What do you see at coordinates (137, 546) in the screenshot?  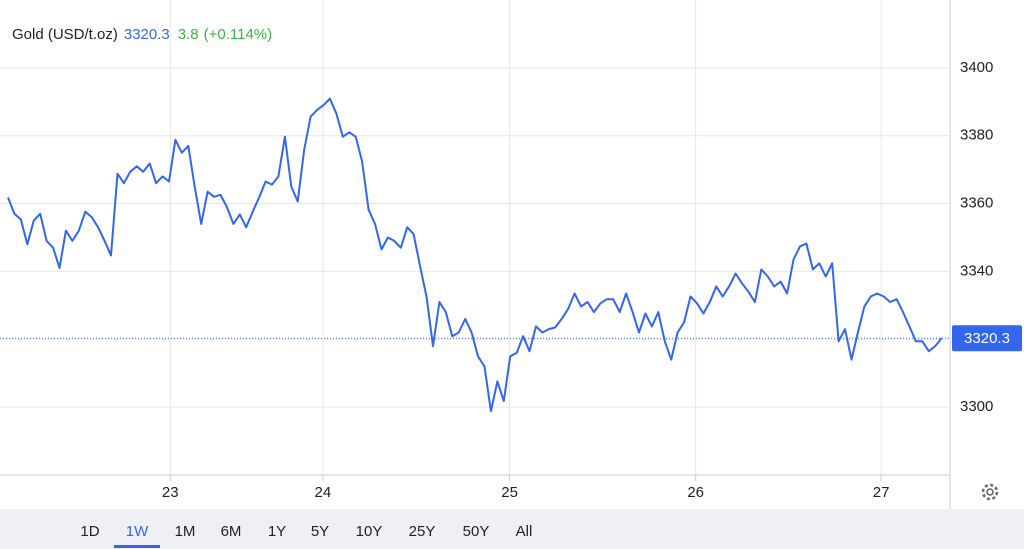 I see `range-selected-underline` at bounding box center [137, 546].